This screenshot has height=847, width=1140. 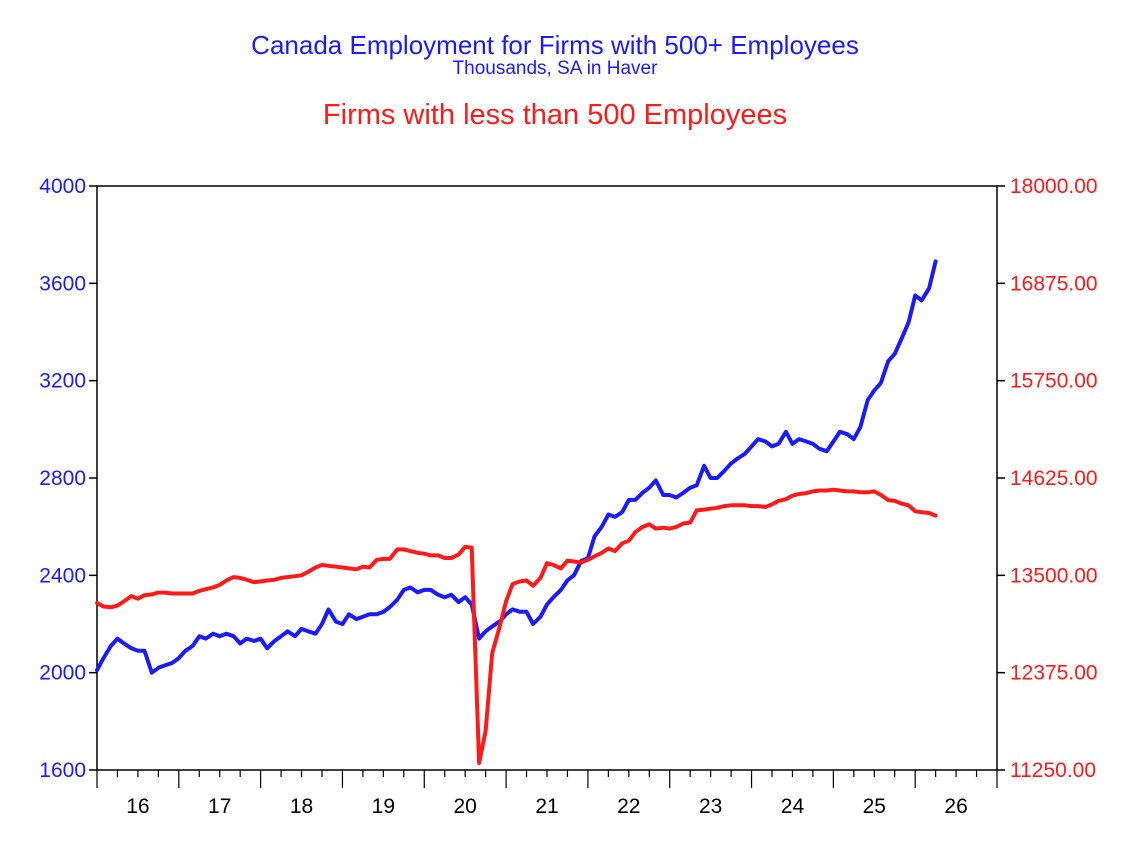 I want to click on left-axis-tick-label: 2400, so click(x=62, y=575).